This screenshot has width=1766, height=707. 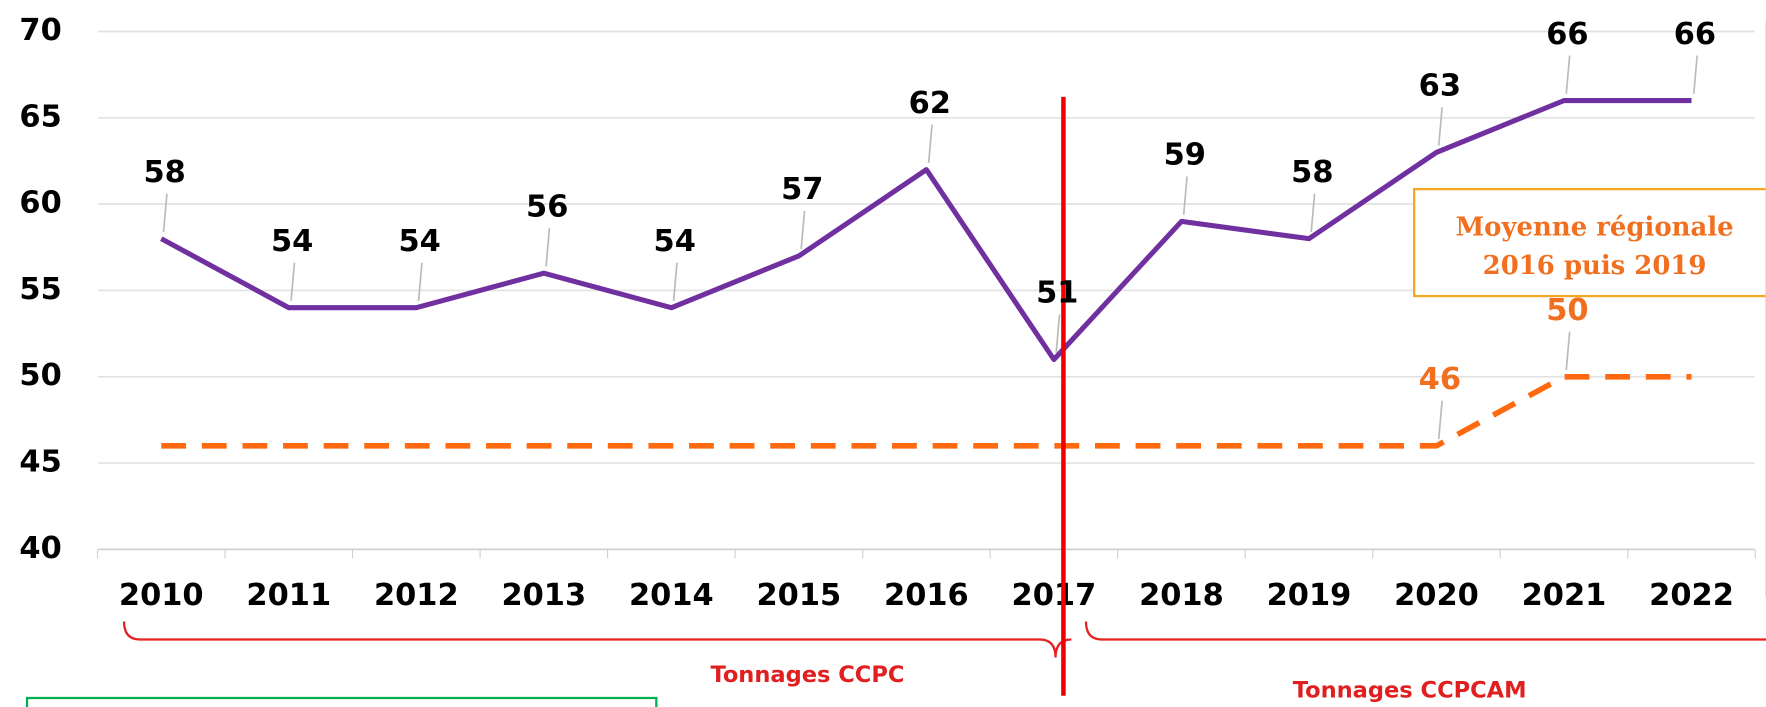 What do you see at coordinates (1691, 595) in the screenshot?
I see `x-tick-label: 2022` at bounding box center [1691, 595].